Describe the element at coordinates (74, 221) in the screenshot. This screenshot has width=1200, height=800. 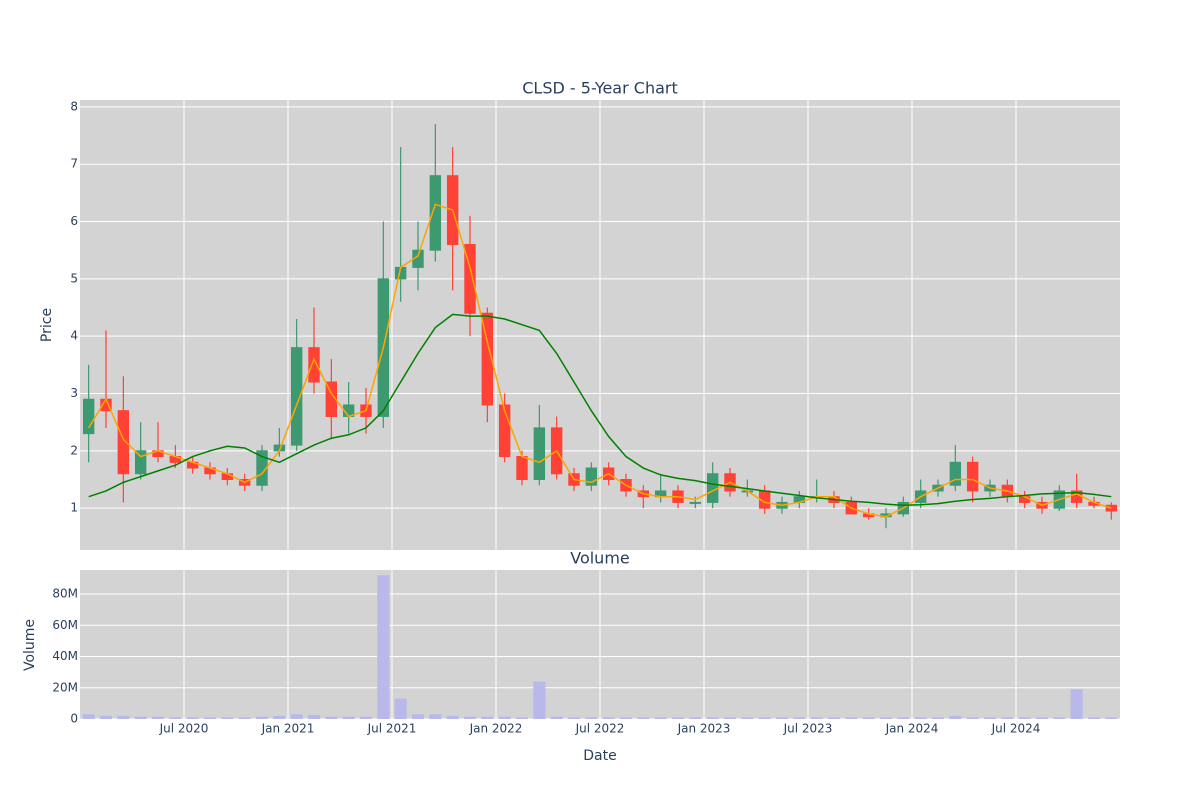
I see `y-tick-label: 6` at that location.